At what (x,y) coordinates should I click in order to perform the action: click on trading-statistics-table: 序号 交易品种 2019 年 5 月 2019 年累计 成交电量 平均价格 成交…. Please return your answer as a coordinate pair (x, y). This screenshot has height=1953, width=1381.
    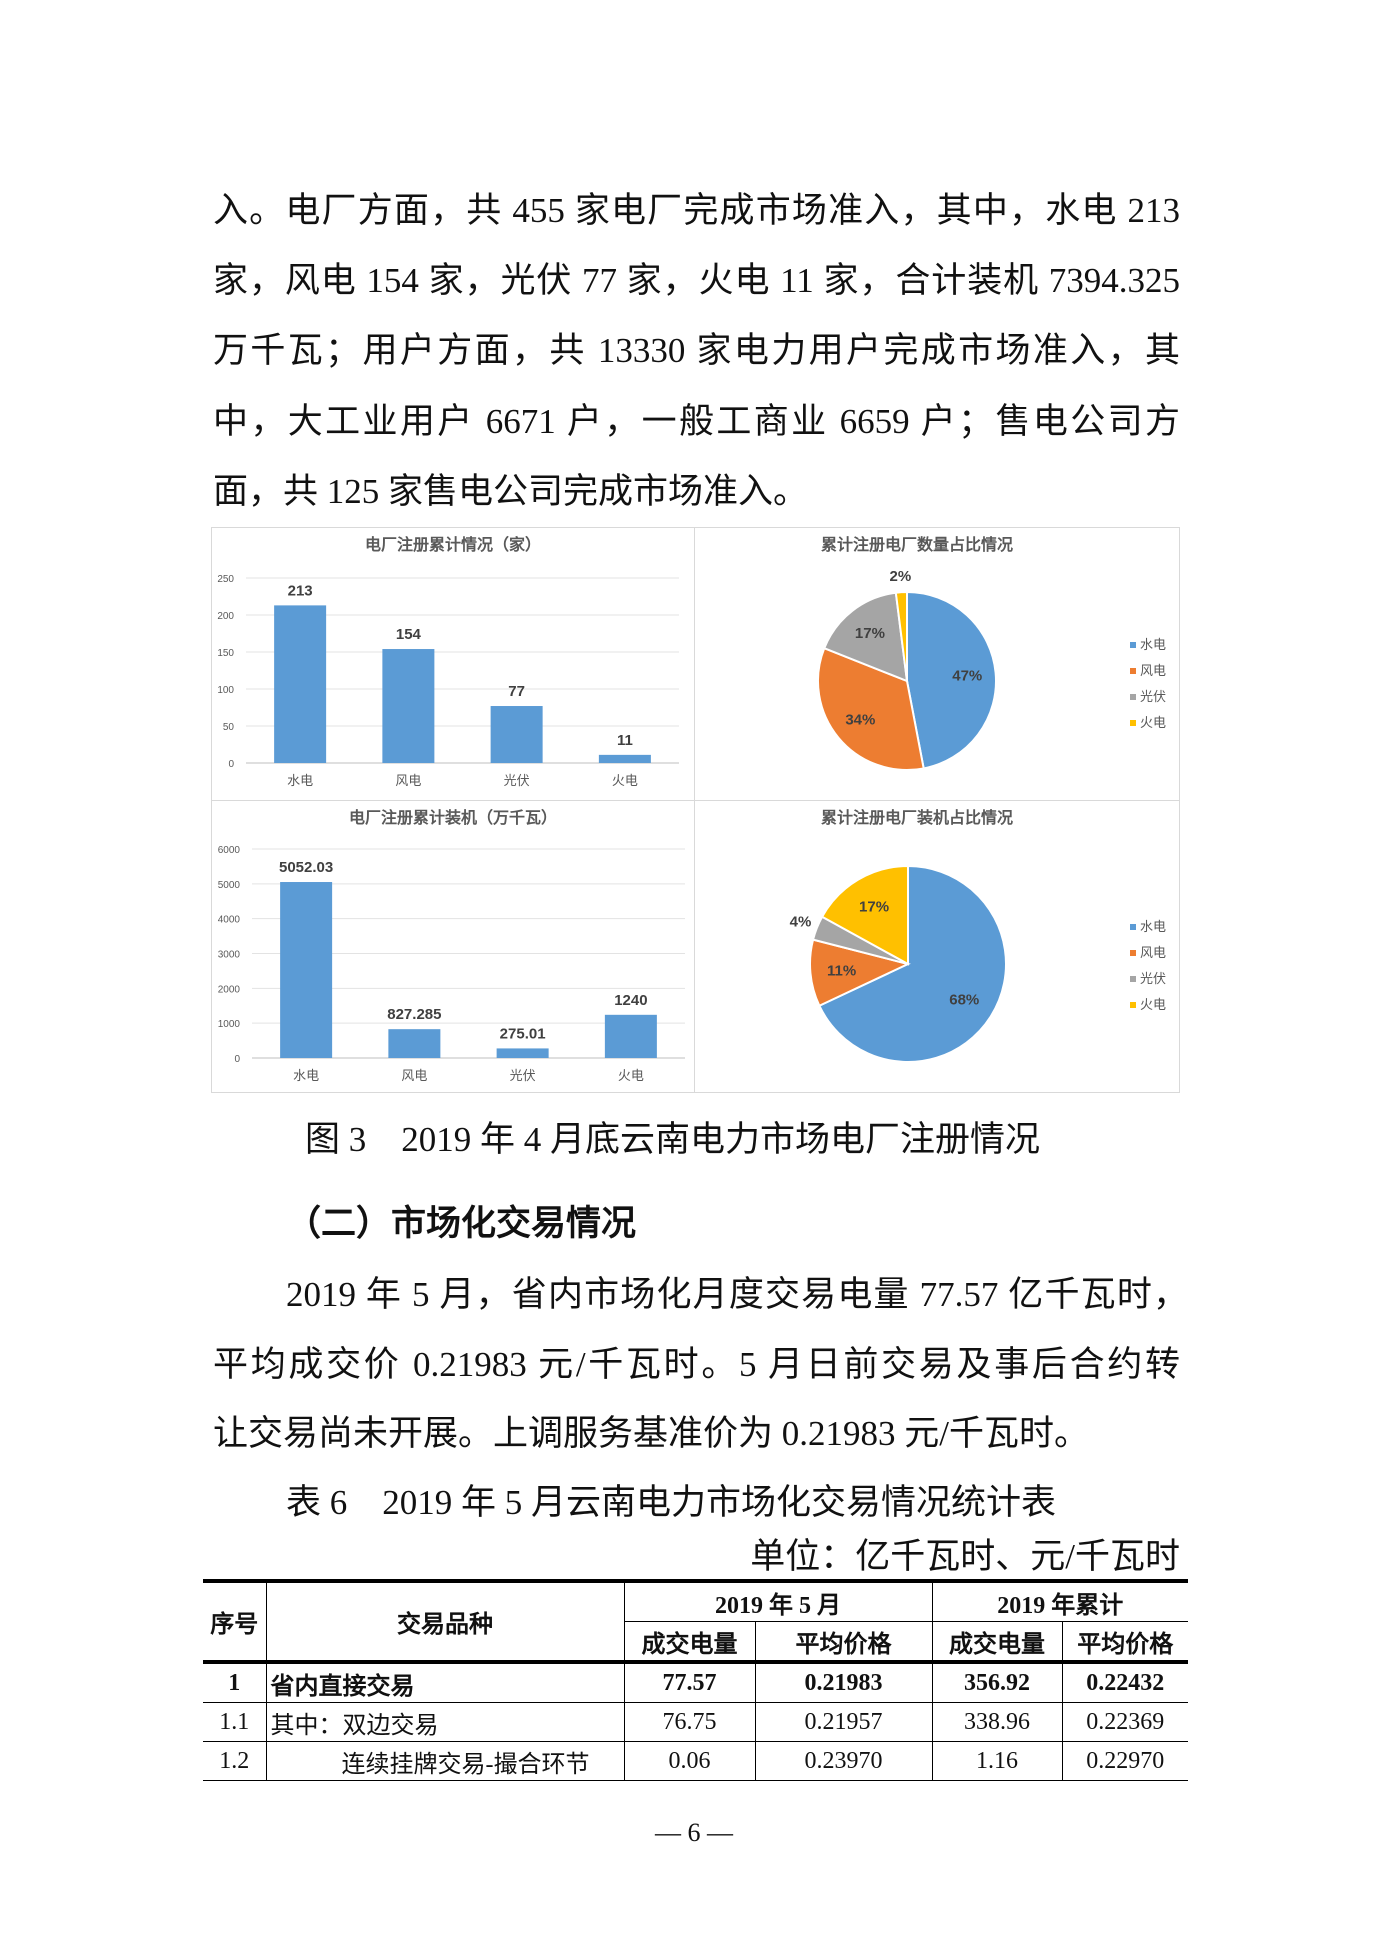
    Looking at the image, I should click on (695, 1680).